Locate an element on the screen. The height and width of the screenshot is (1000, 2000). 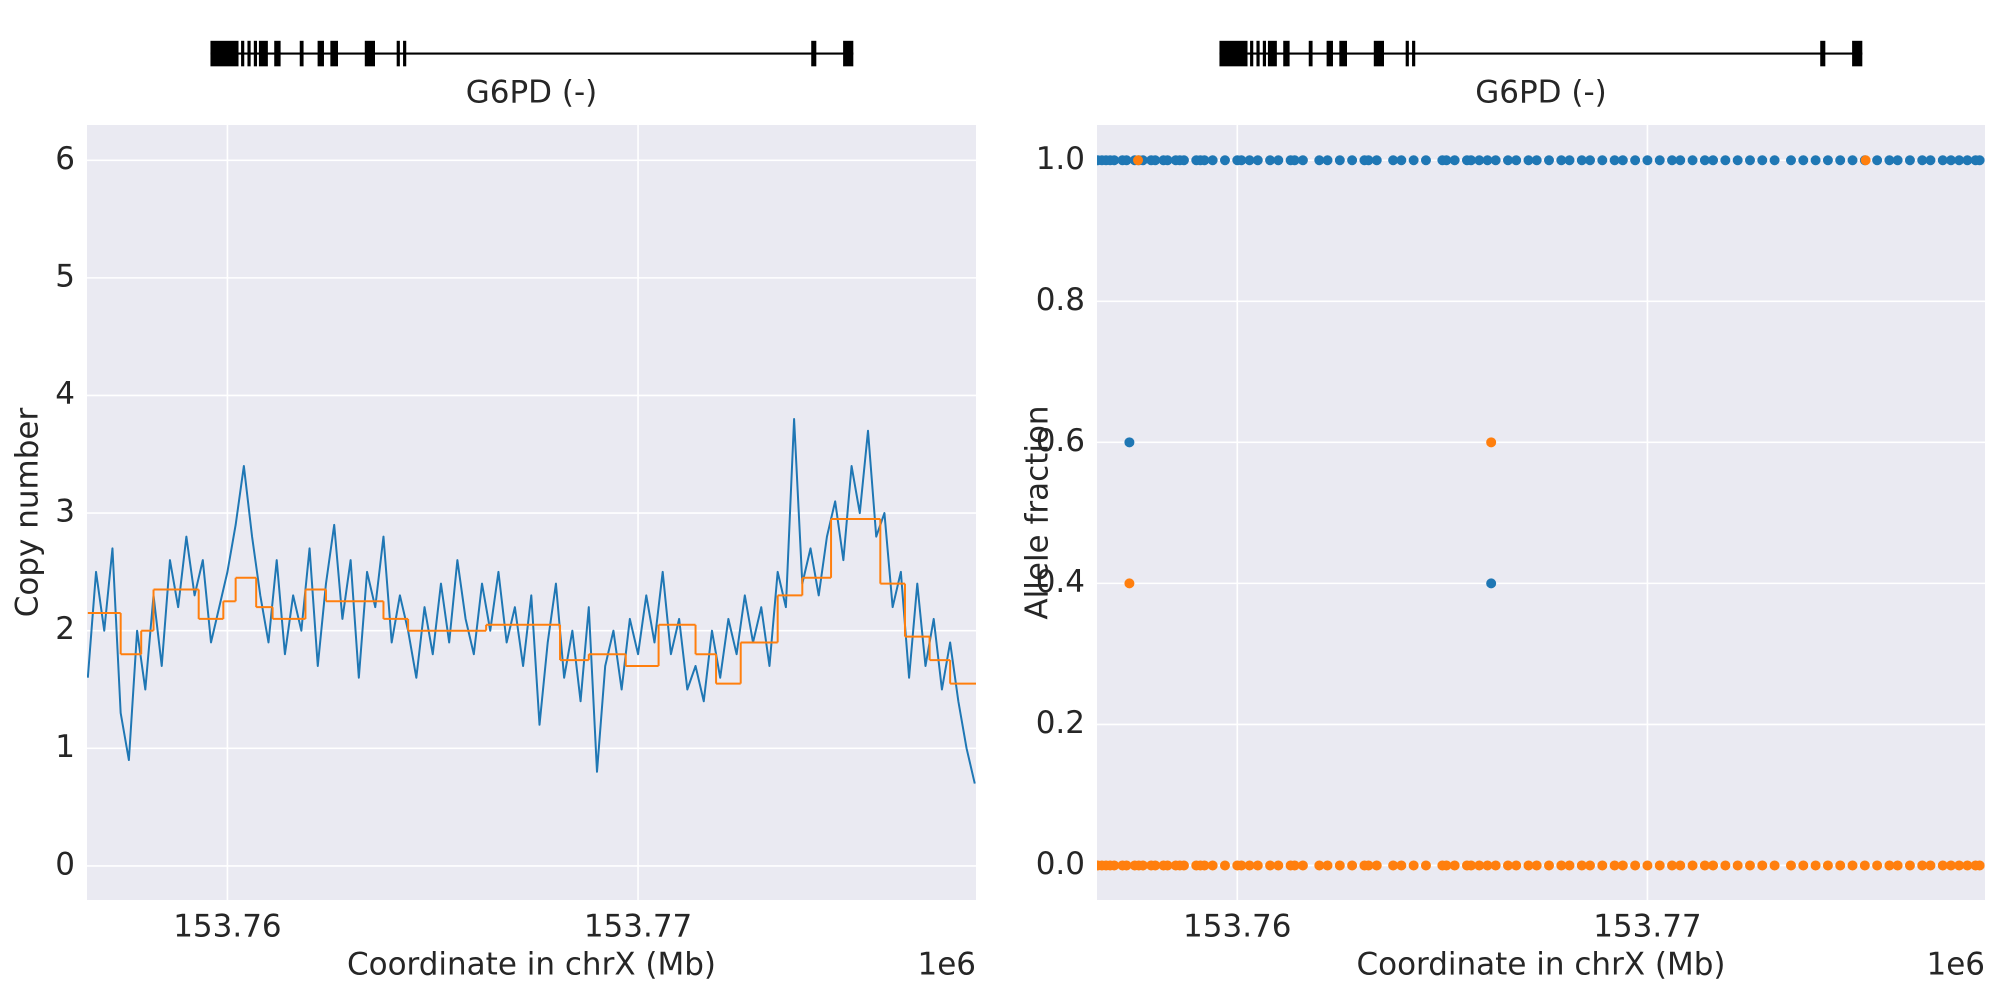
y-tick-label: 4 is located at coordinates (65, 394).